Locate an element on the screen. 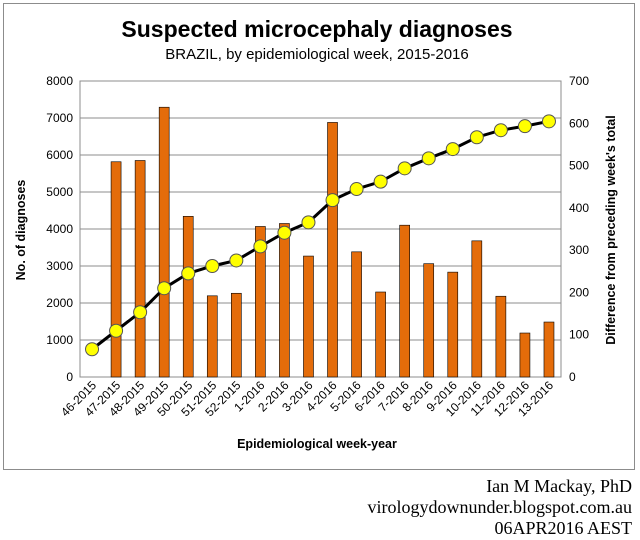 Image resolution: width=640 pixels, height=540 pixels. left-tick-label: 2000 is located at coordinates (59, 303).